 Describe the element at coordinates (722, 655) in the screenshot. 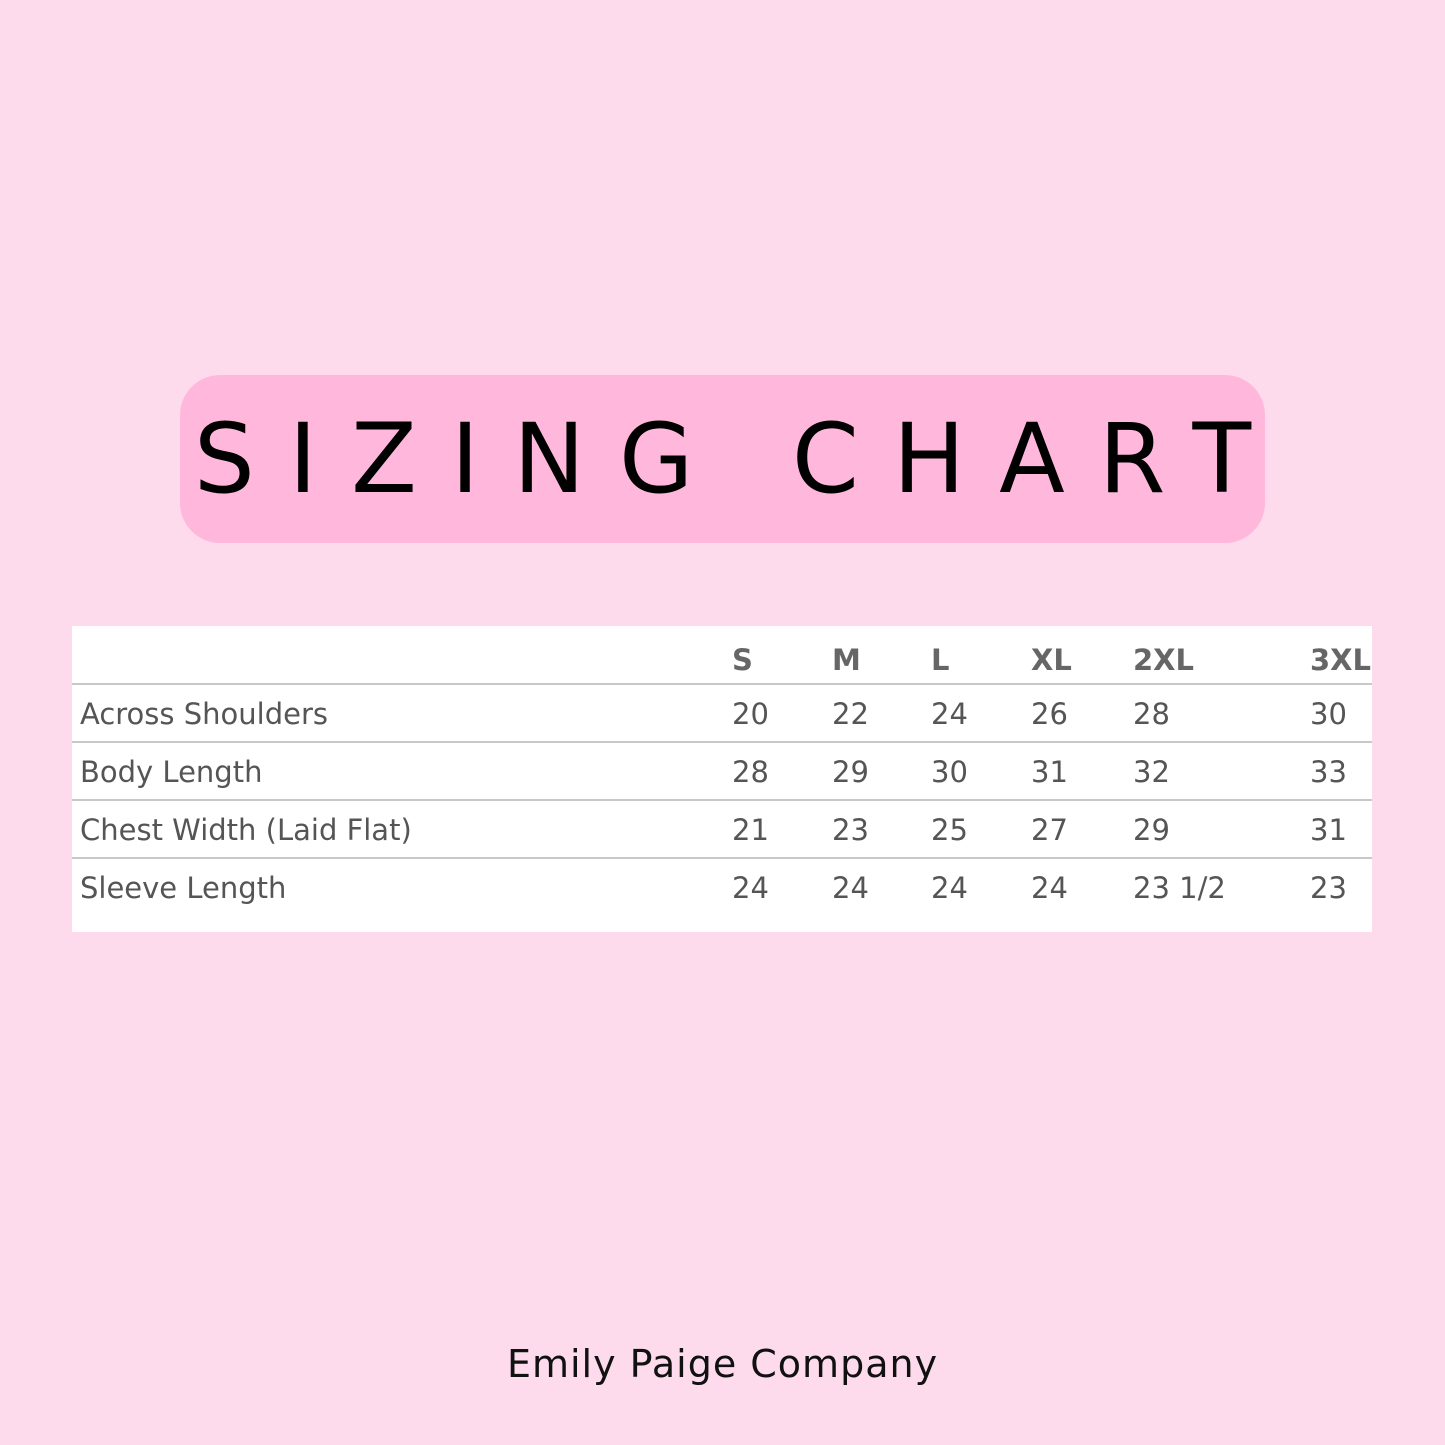

I see `table-header-row: S M L XL 2XL 3XL` at that location.